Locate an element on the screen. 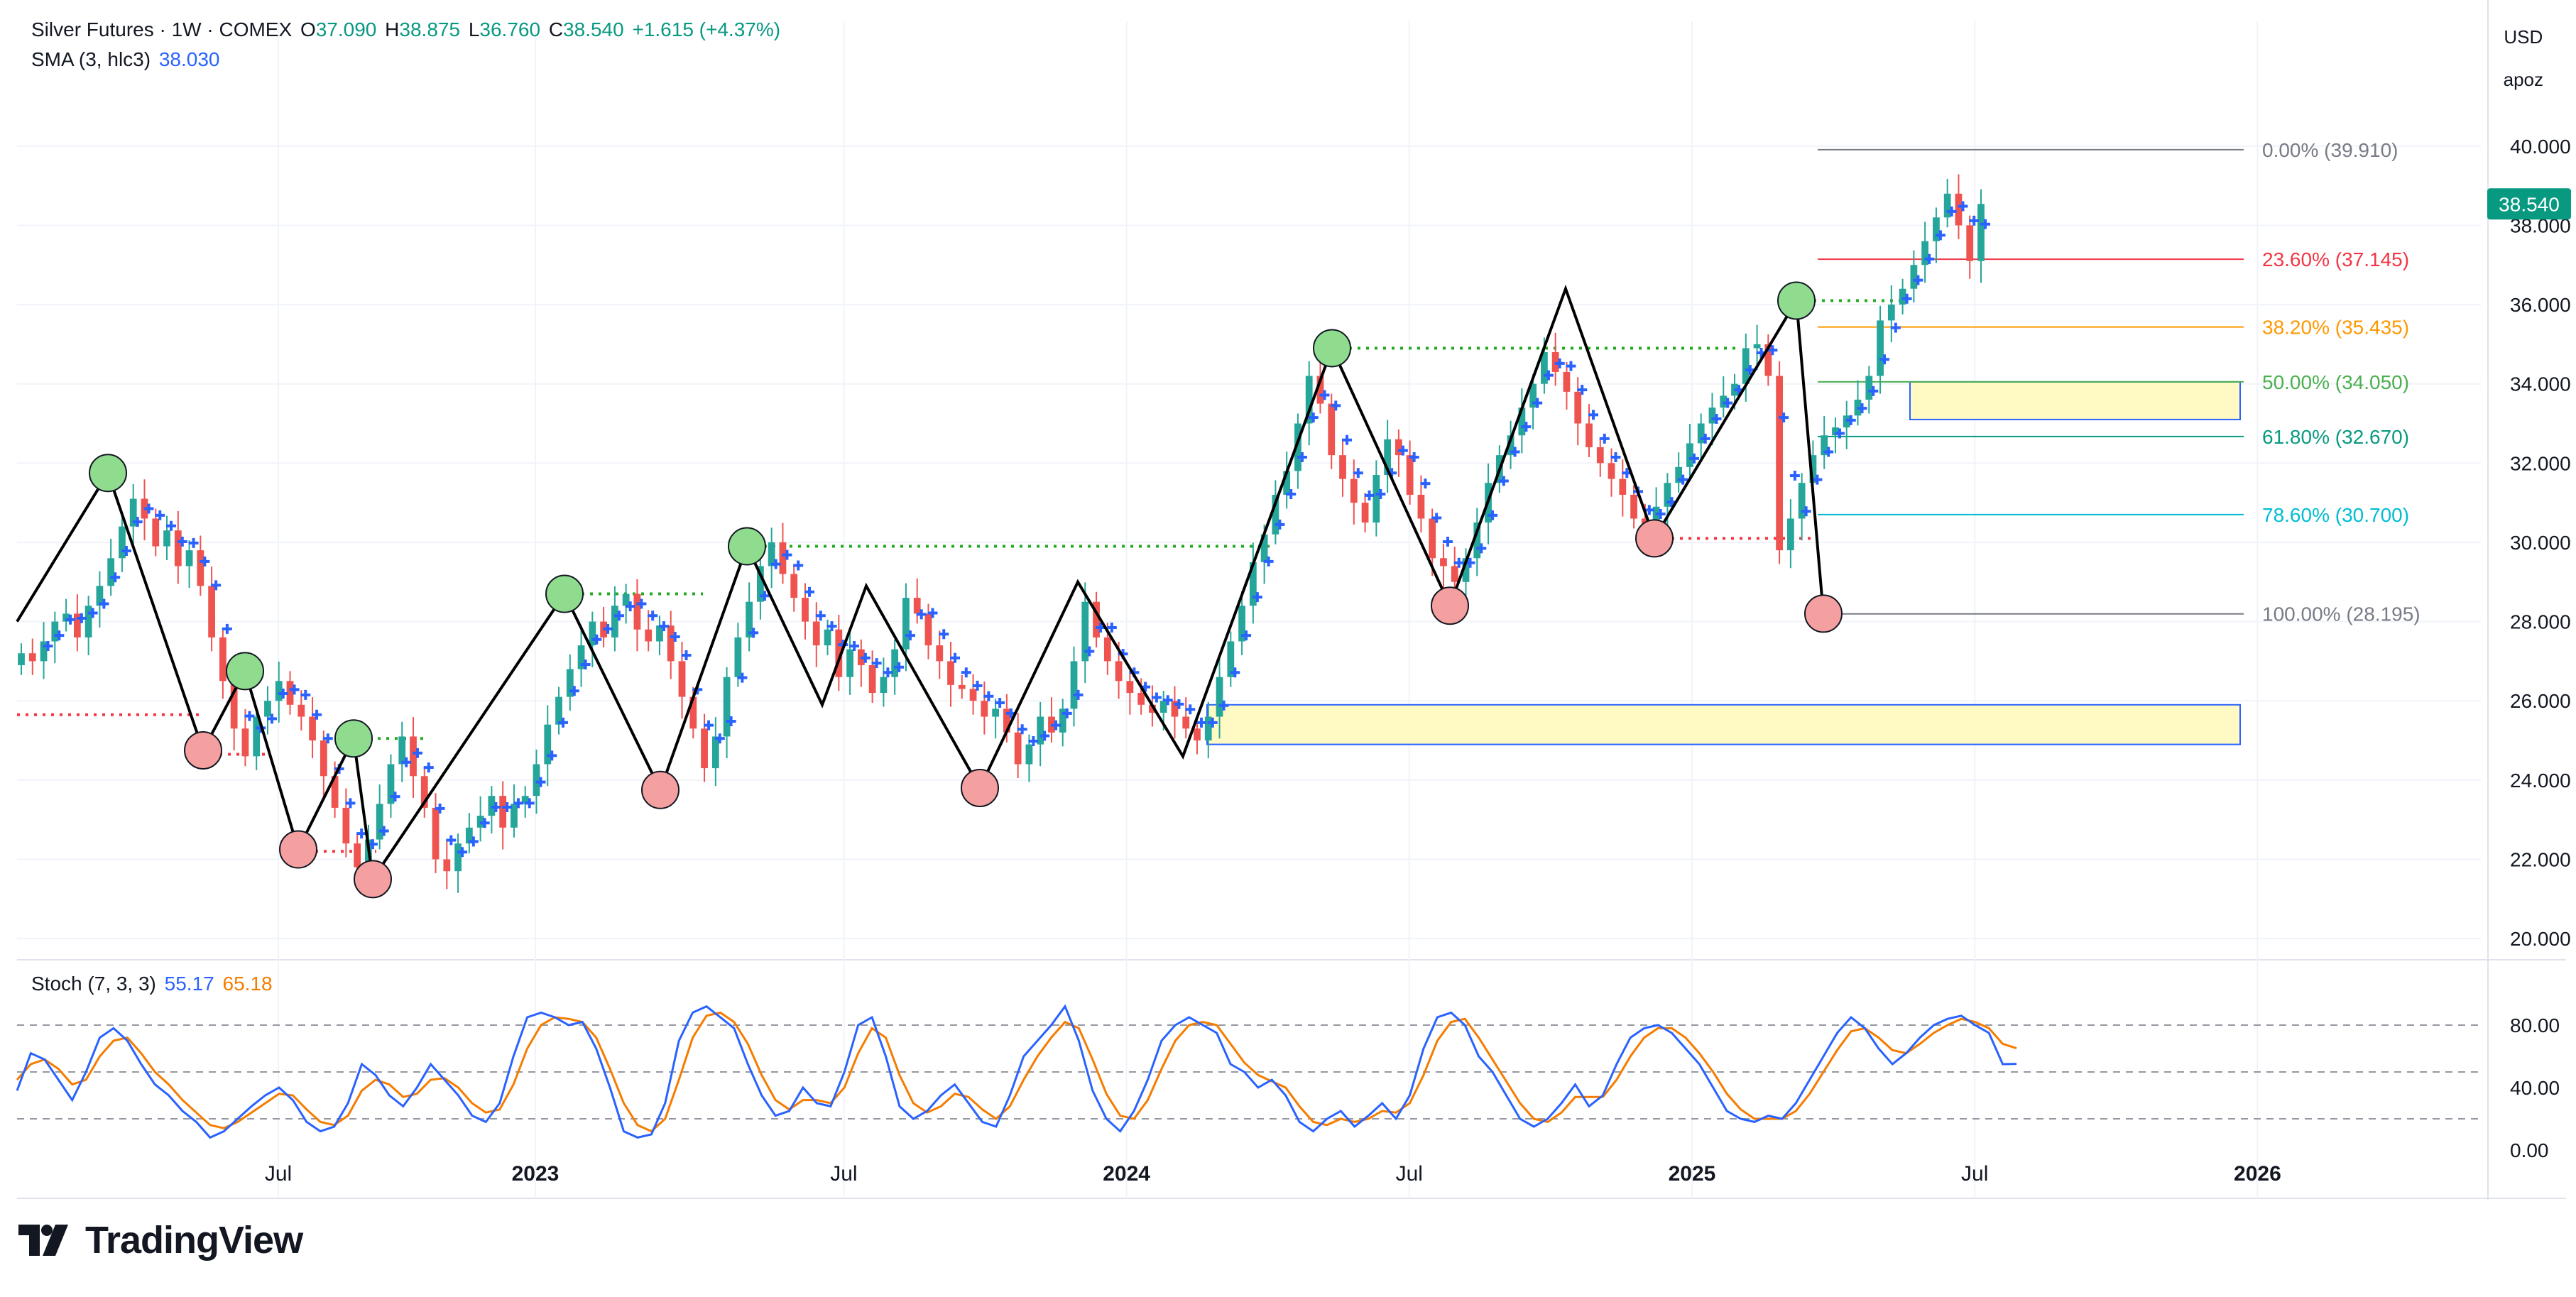  price-tick-label: 30.000 is located at coordinates (2540, 543).